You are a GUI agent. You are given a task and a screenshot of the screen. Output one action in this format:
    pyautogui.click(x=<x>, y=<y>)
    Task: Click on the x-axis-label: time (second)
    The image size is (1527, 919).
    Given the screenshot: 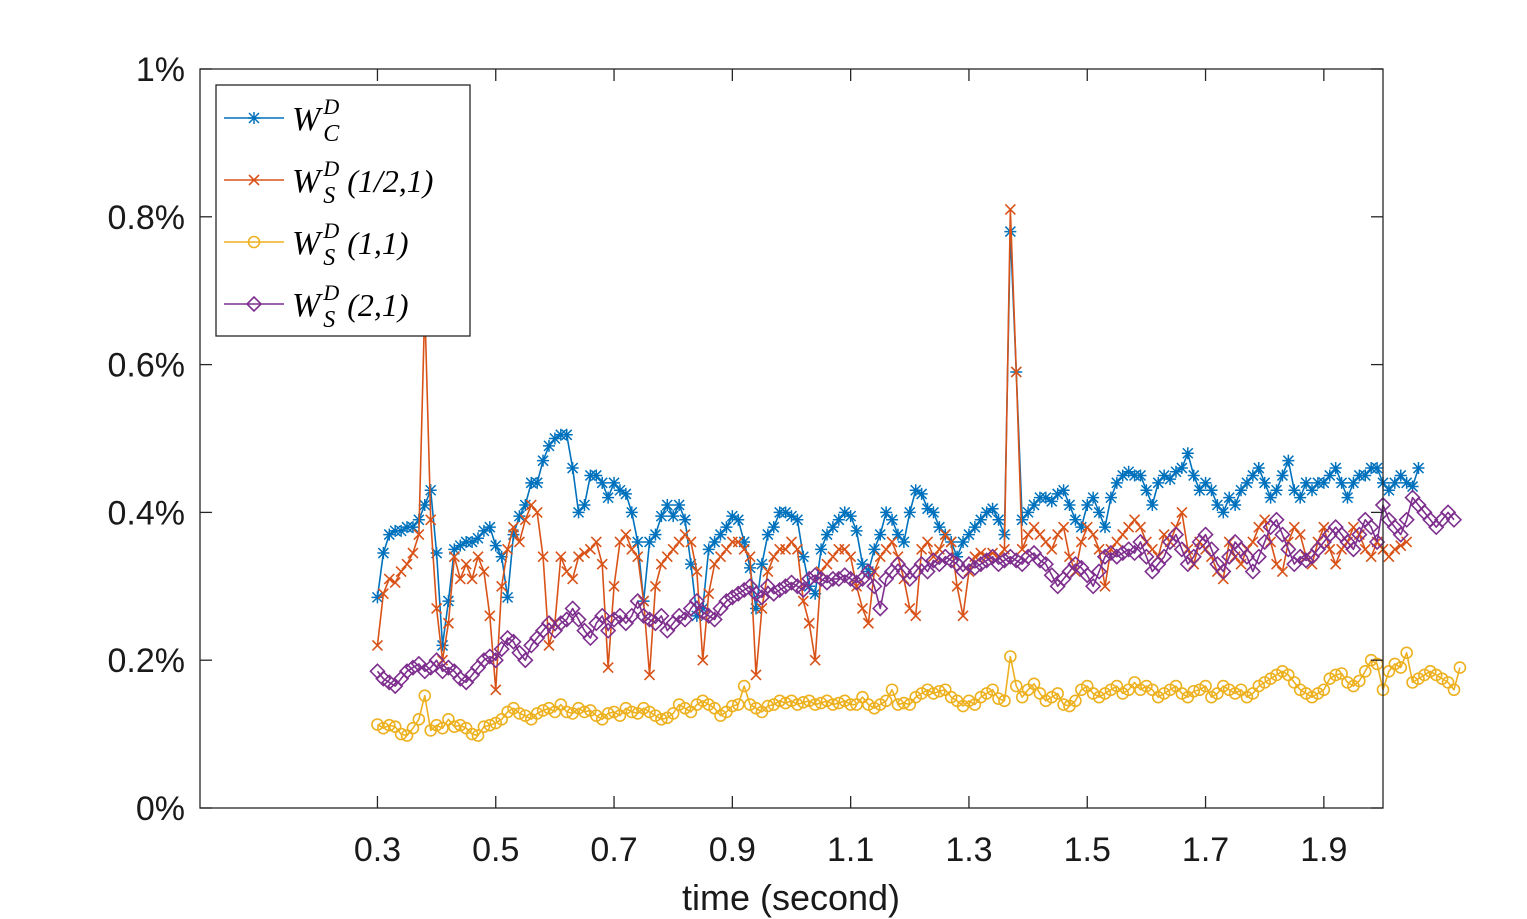 What is the action you would take?
    pyautogui.click(x=791, y=897)
    